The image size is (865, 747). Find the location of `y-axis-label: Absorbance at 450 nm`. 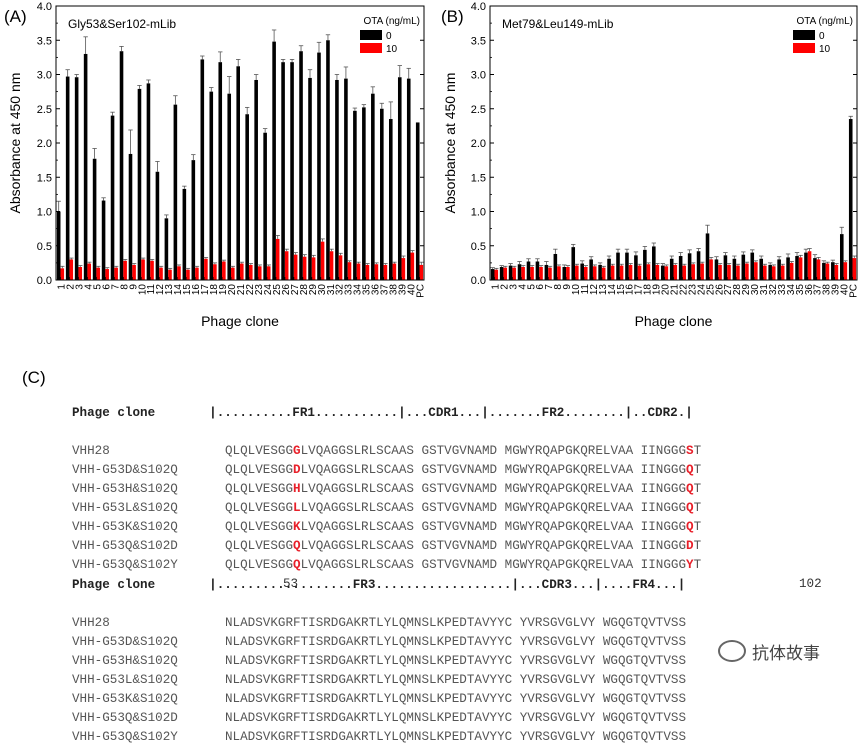

y-axis-label: Absorbance at 450 nm is located at coordinates (15, 143).